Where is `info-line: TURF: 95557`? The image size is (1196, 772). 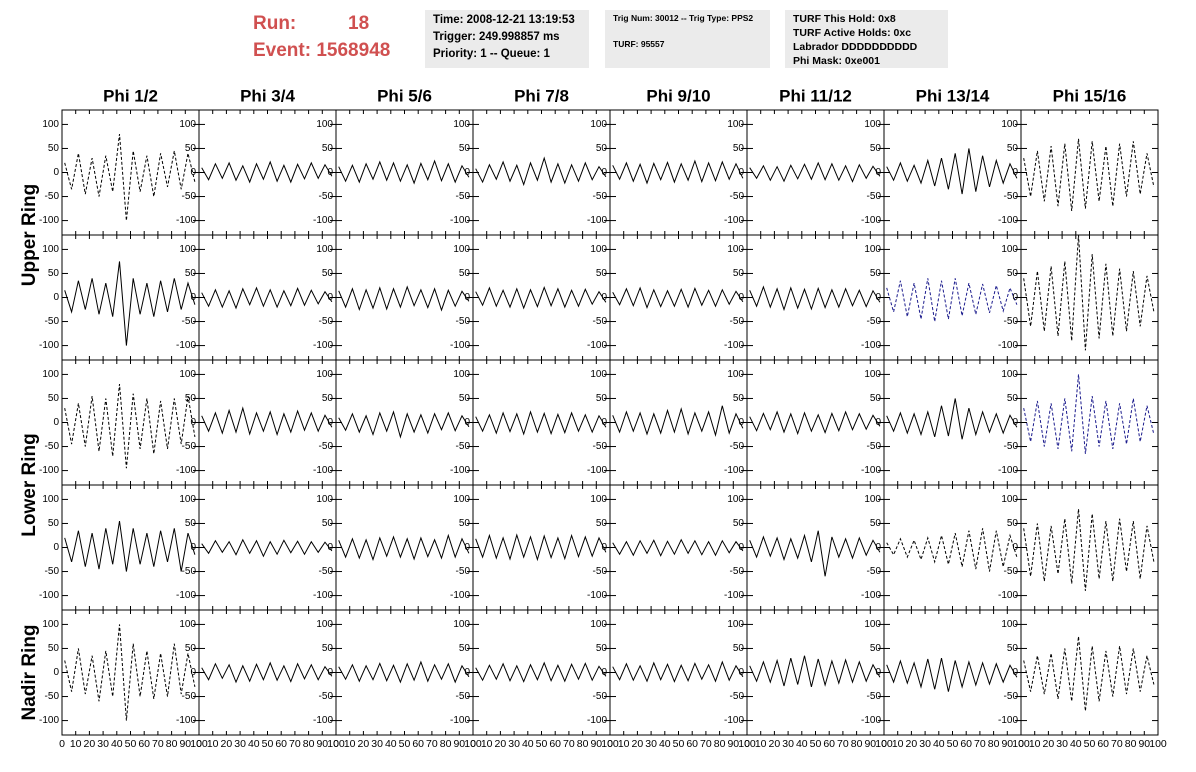 info-line: TURF: 95557 is located at coordinates (639, 44).